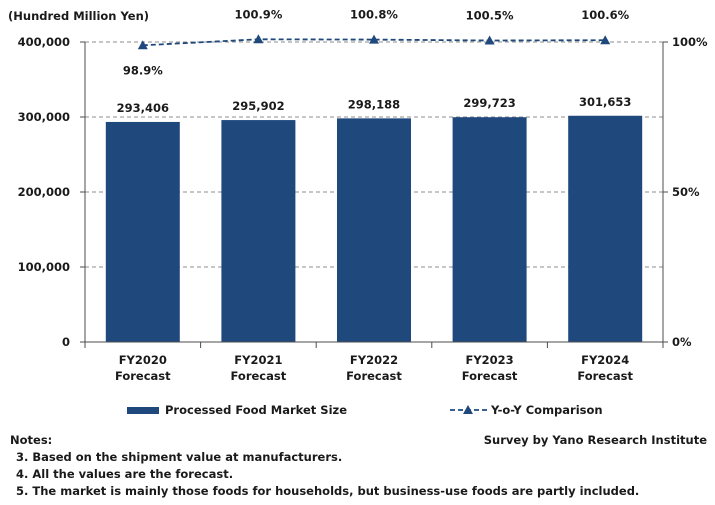 This screenshot has height=505, width=715. What do you see at coordinates (686, 192) in the screenshot?
I see `y-right-tick-label: 50%` at bounding box center [686, 192].